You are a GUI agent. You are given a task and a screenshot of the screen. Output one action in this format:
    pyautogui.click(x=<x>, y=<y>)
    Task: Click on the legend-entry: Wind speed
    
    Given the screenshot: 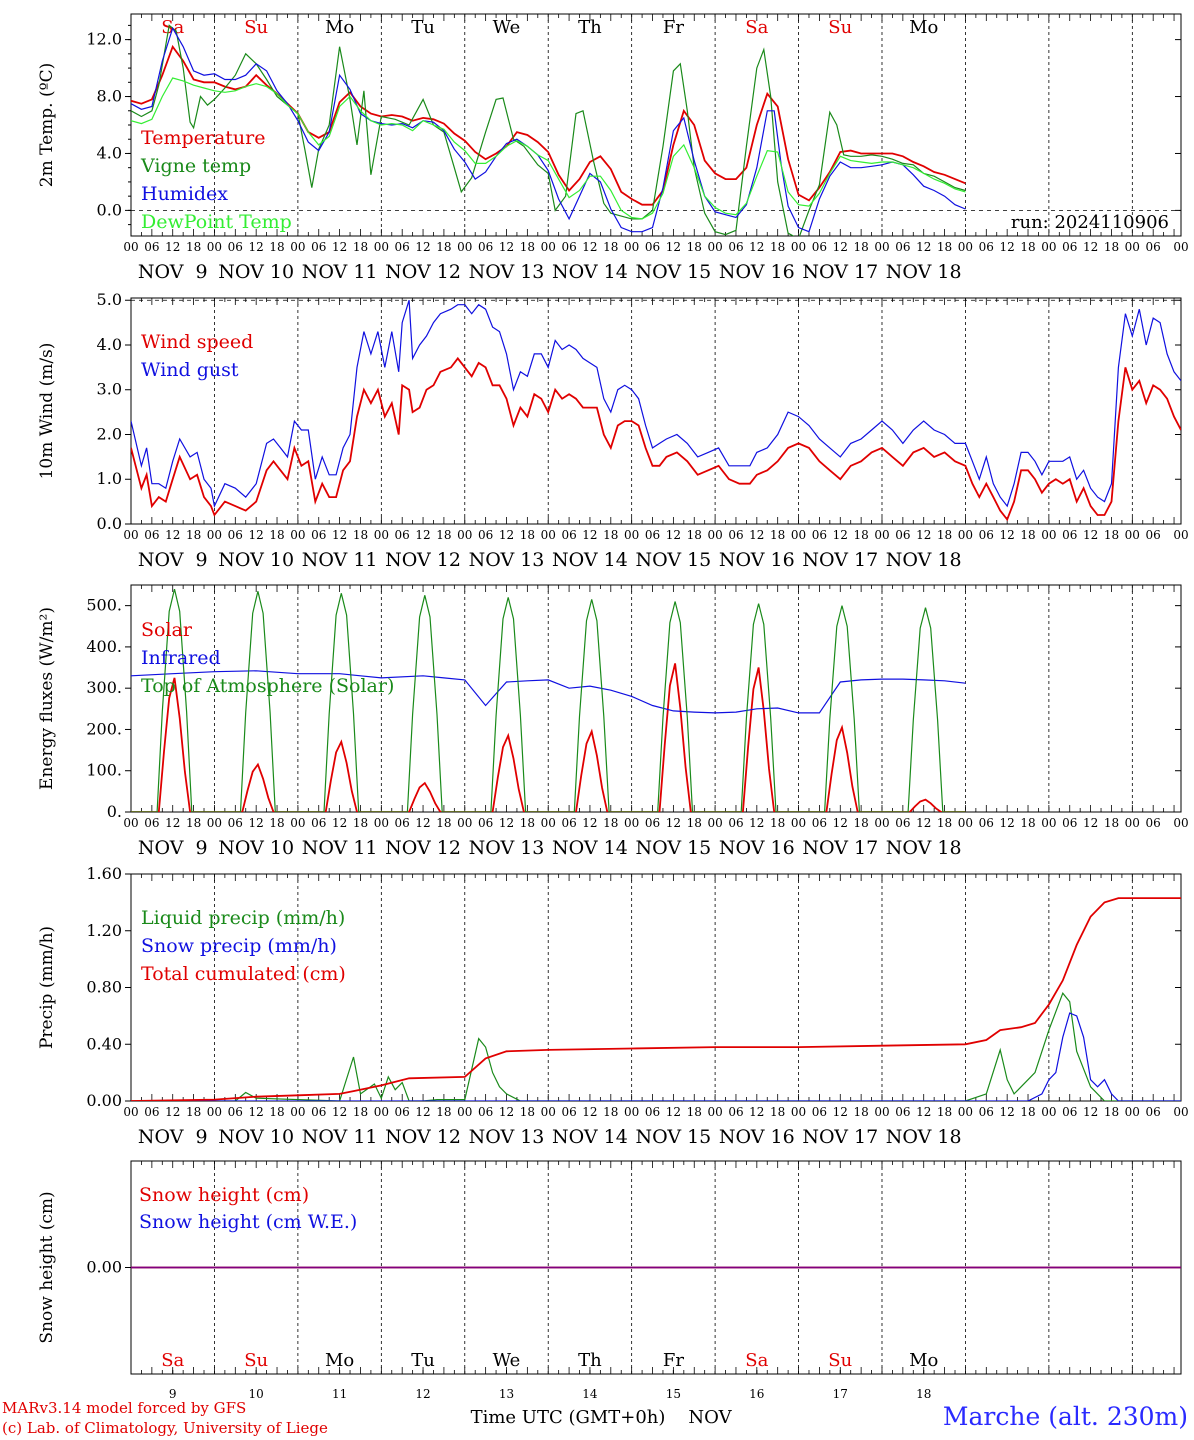 What is the action you would take?
    pyautogui.click(x=197, y=342)
    